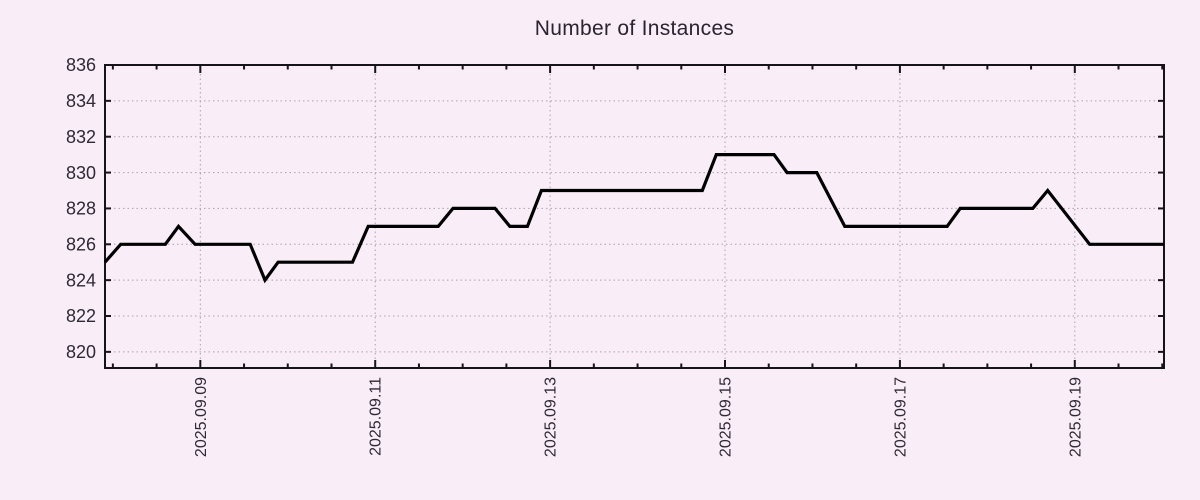  Describe the element at coordinates (81, 352) in the screenshot. I see `y-tick-label: 820` at that location.